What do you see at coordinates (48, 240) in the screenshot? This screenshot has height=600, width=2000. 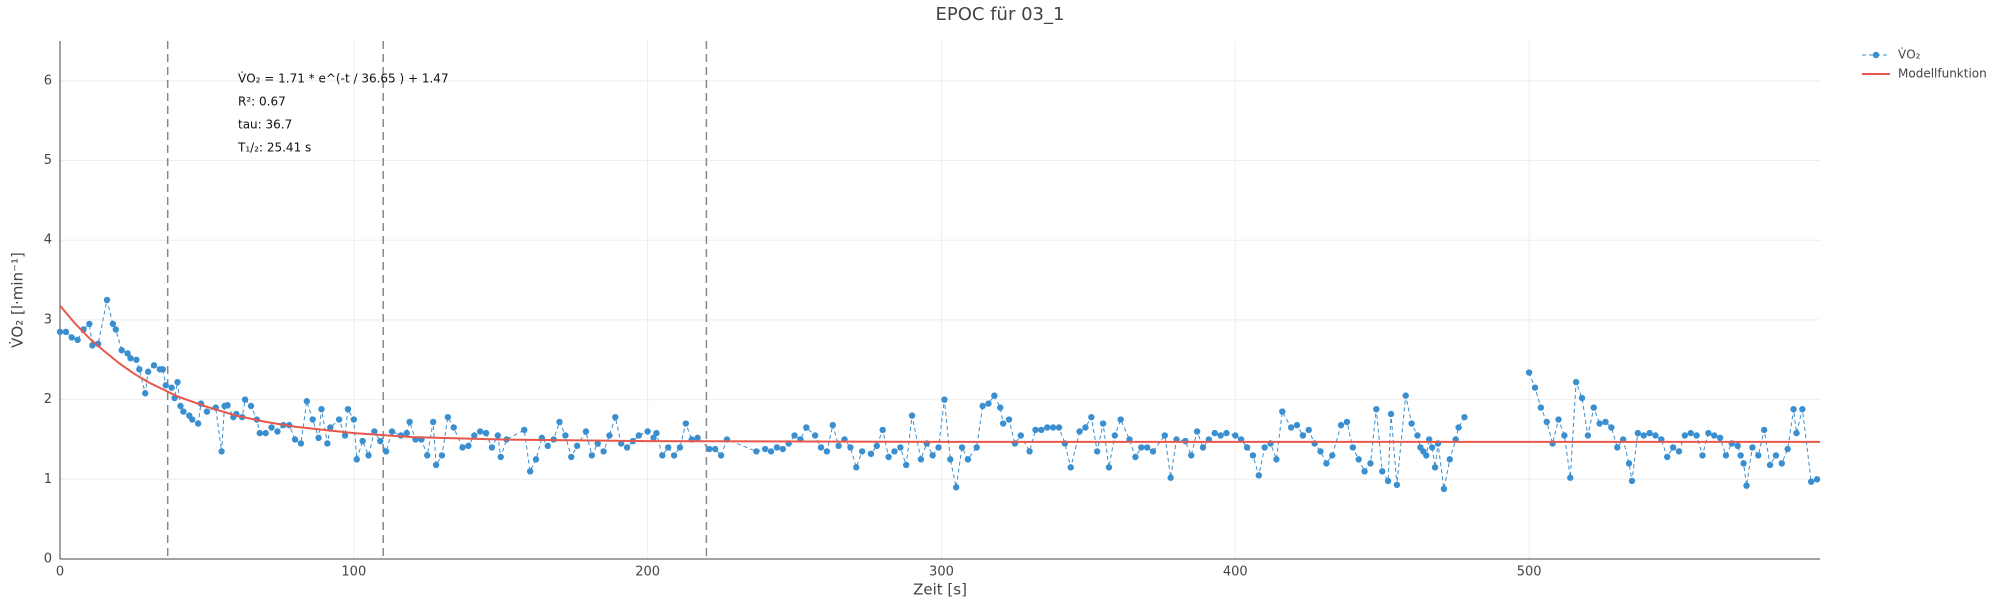 I see `y-tick-label: 4` at bounding box center [48, 240].